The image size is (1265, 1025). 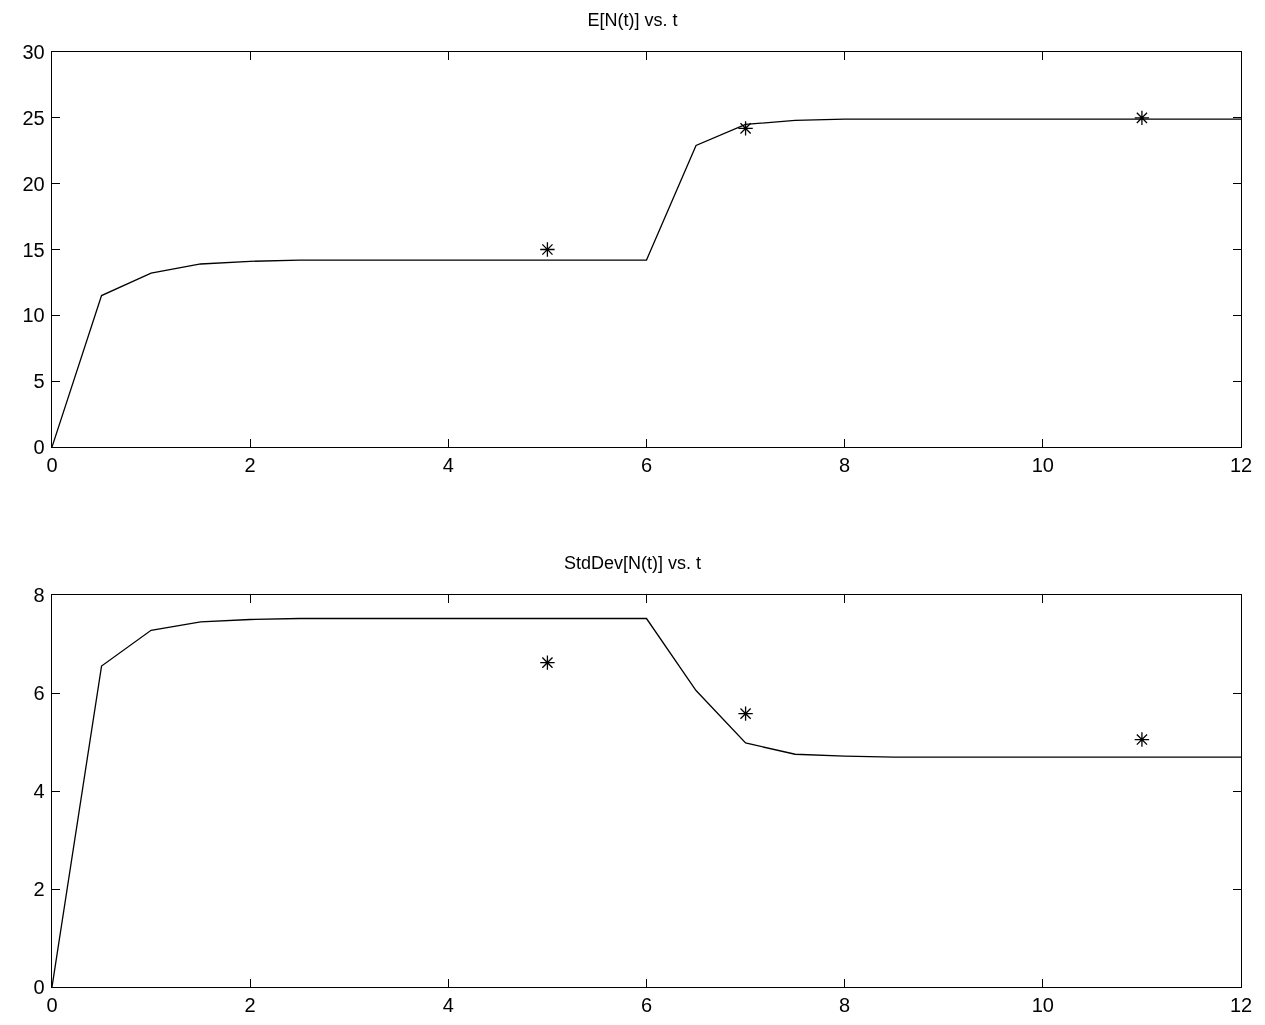 What do you see at coordinates (39, 595) in the screenshot?
I see `y-tick-label: 8` at bounding box center [39, 595].